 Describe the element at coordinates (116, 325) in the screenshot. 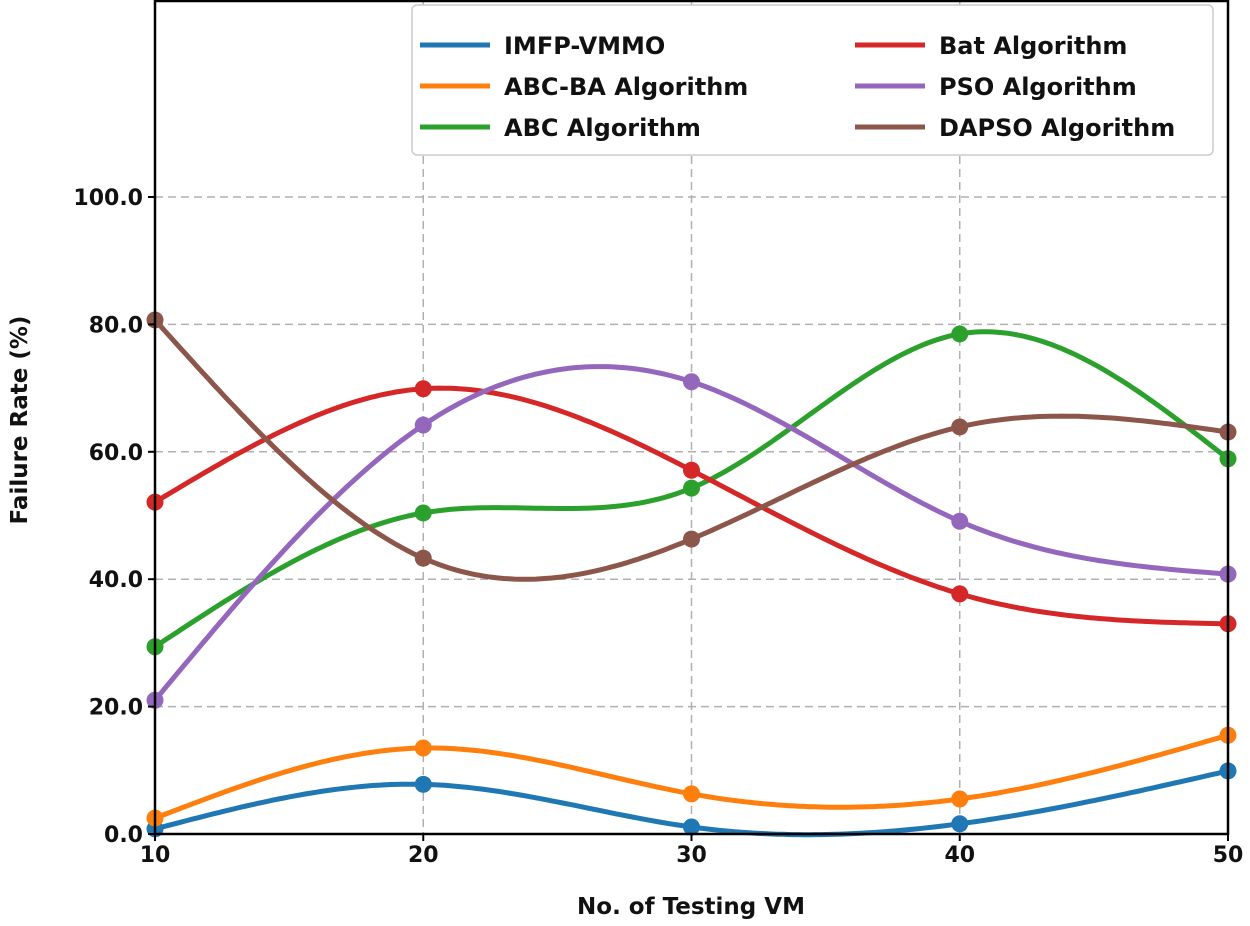

I see `y-tick-label: 80.0` at that location.